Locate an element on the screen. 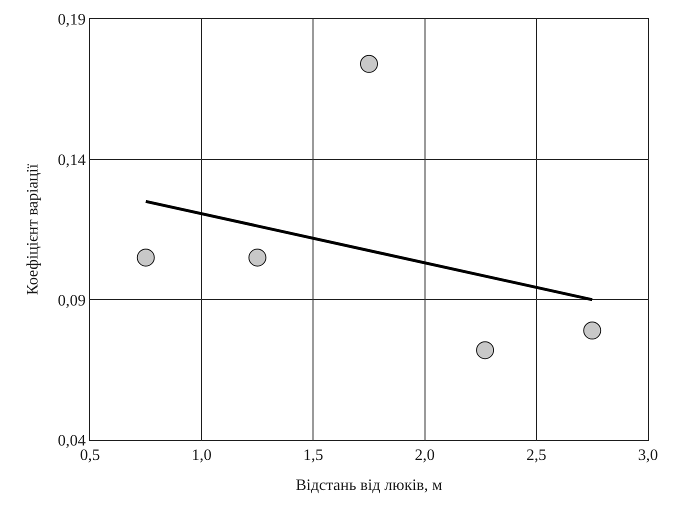  x-tick-label: 2,5 is located at coordinates (536, 455).